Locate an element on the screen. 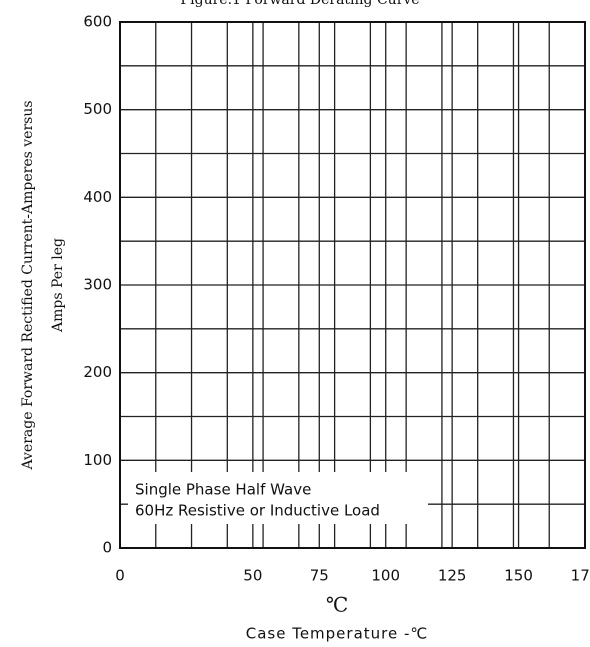 The height and width of the screenshot is (647, 590). x-axis-label: Case Temperature -℃ is located at coordinates (337, 634).